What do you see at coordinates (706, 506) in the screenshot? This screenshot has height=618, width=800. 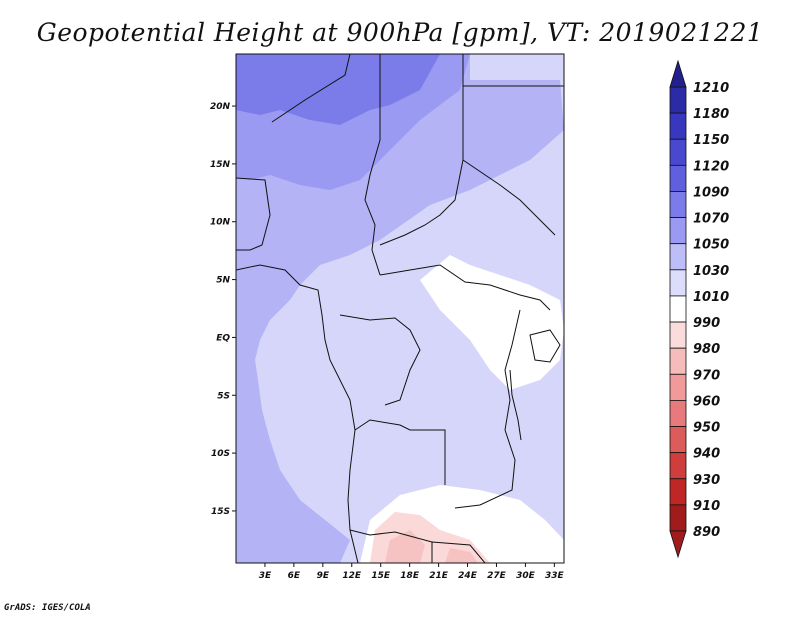 I see `colorbar-label: 910` at bounding box center [706, 506].